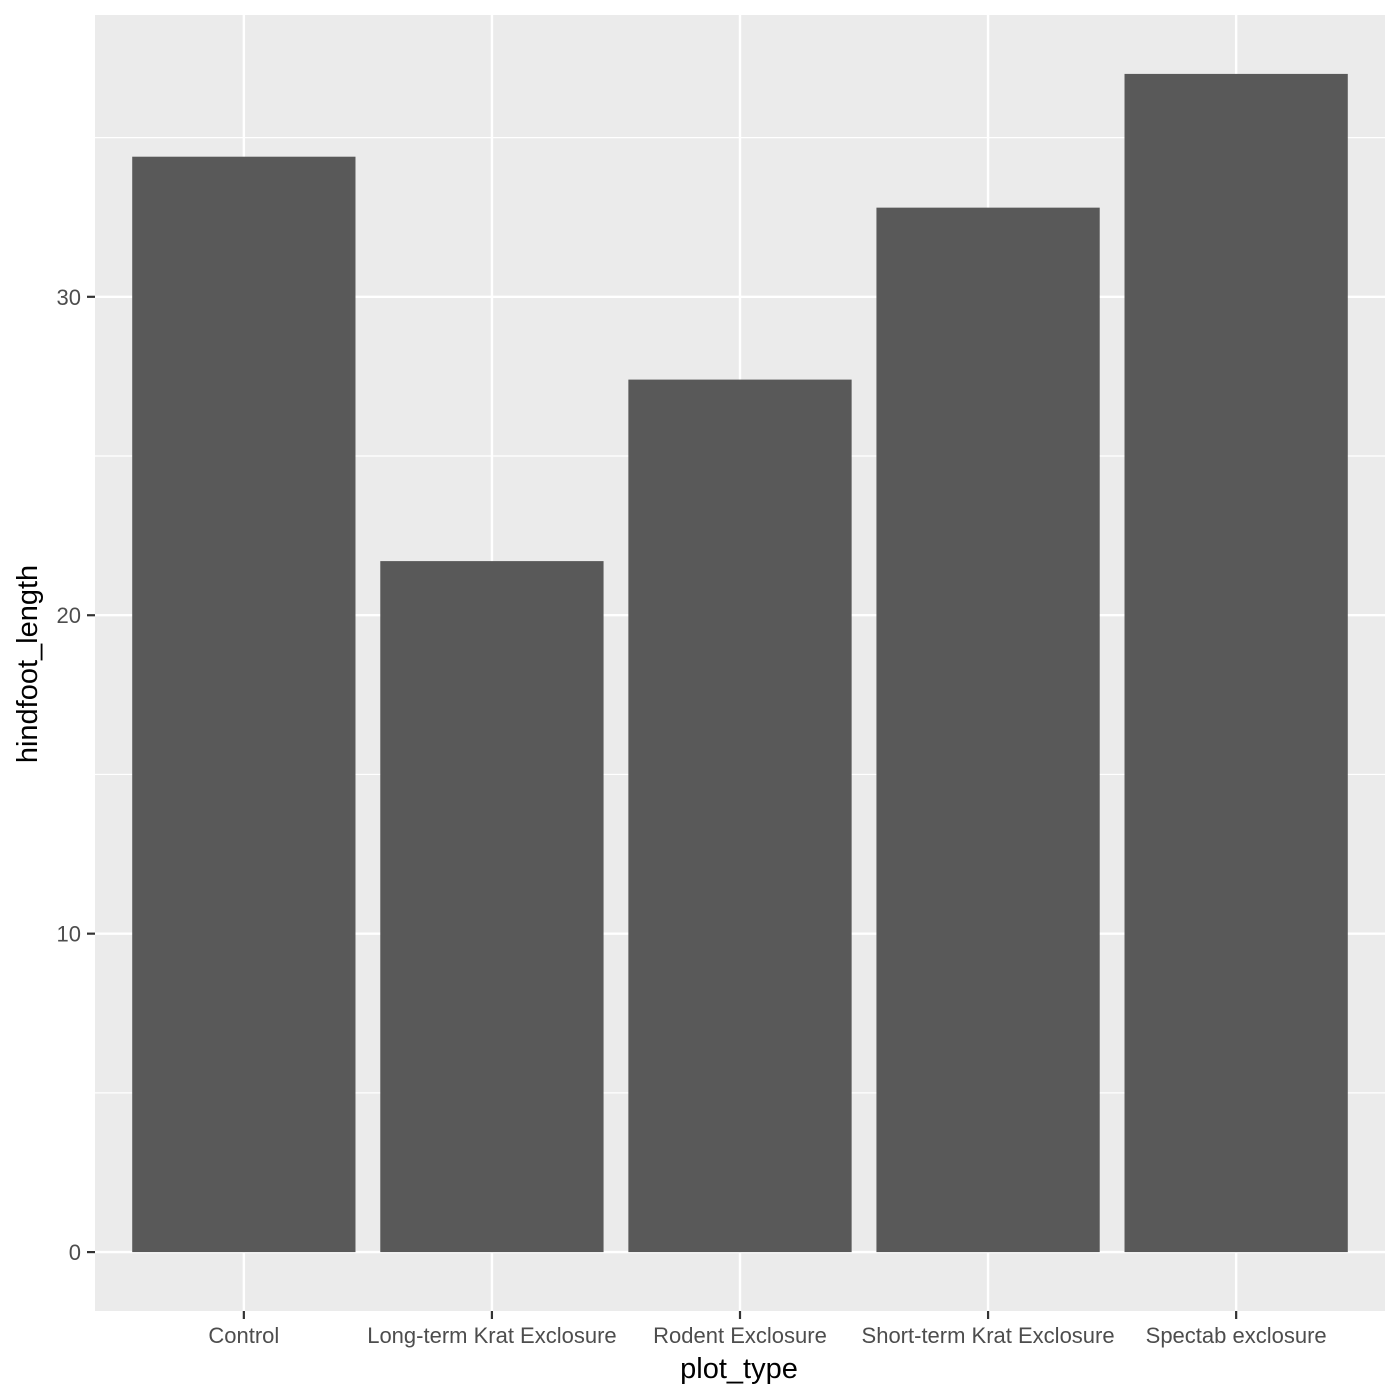 This screenshot has width=1400, height=1400. I want to click on y-tick-label: 20, so click(69, 615).